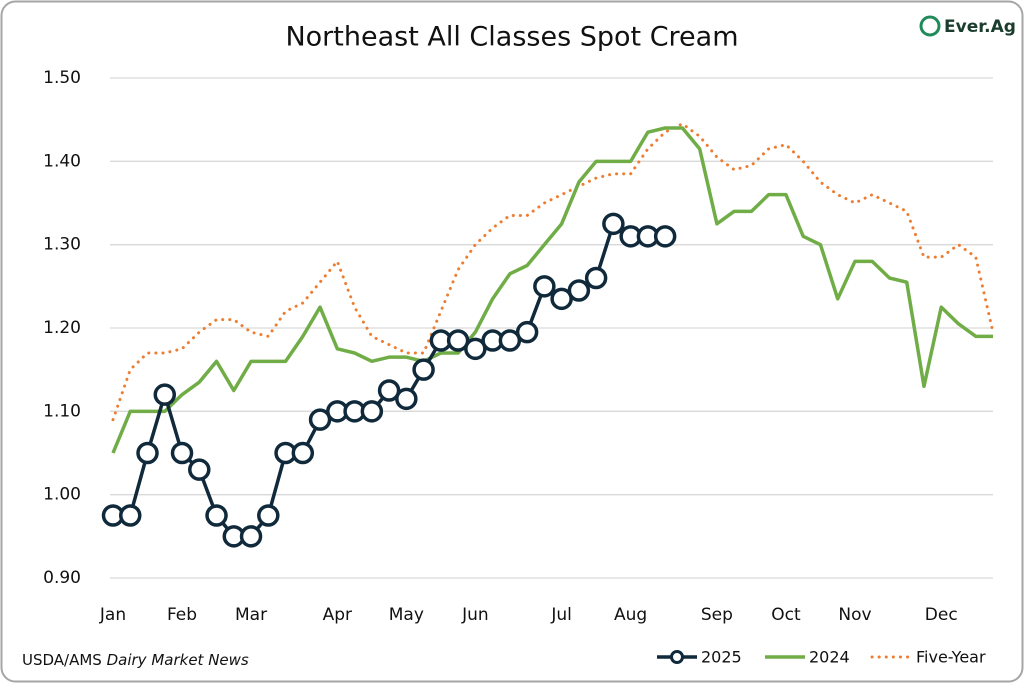 This screenshot has height=687, width=1024. Describe the element at coordinates (62, 328) in the screenshot. I see `y-tick-label: 1.20` at that location.